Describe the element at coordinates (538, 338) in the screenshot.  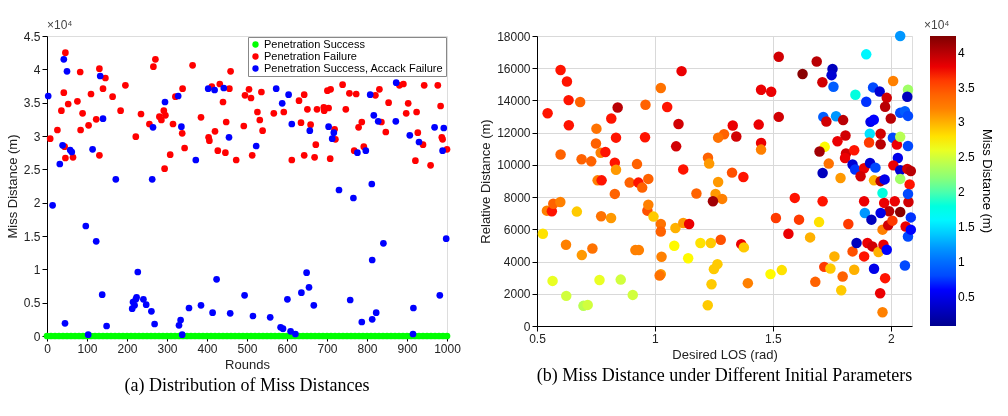
I see `x-tick-label: 0.5` at that location.